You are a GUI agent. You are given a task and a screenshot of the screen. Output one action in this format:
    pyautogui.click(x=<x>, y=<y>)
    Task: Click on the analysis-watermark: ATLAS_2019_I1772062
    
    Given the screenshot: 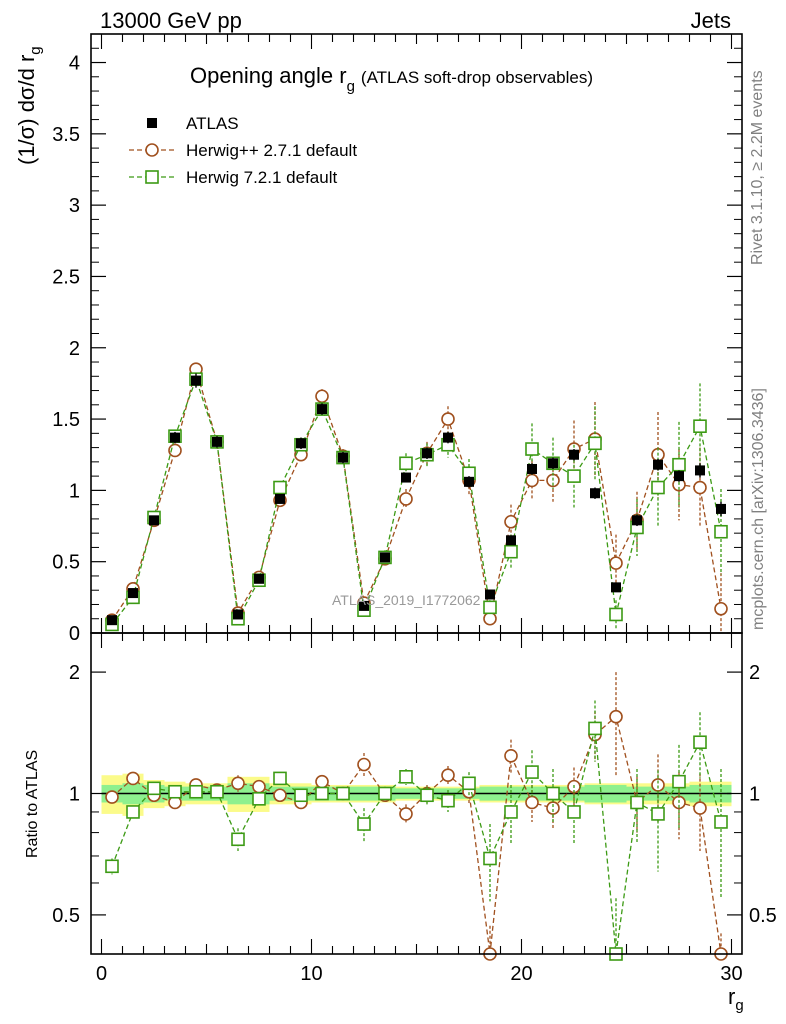 What is the action you would take?
    pyautogui.click(x=406, y=600)
    